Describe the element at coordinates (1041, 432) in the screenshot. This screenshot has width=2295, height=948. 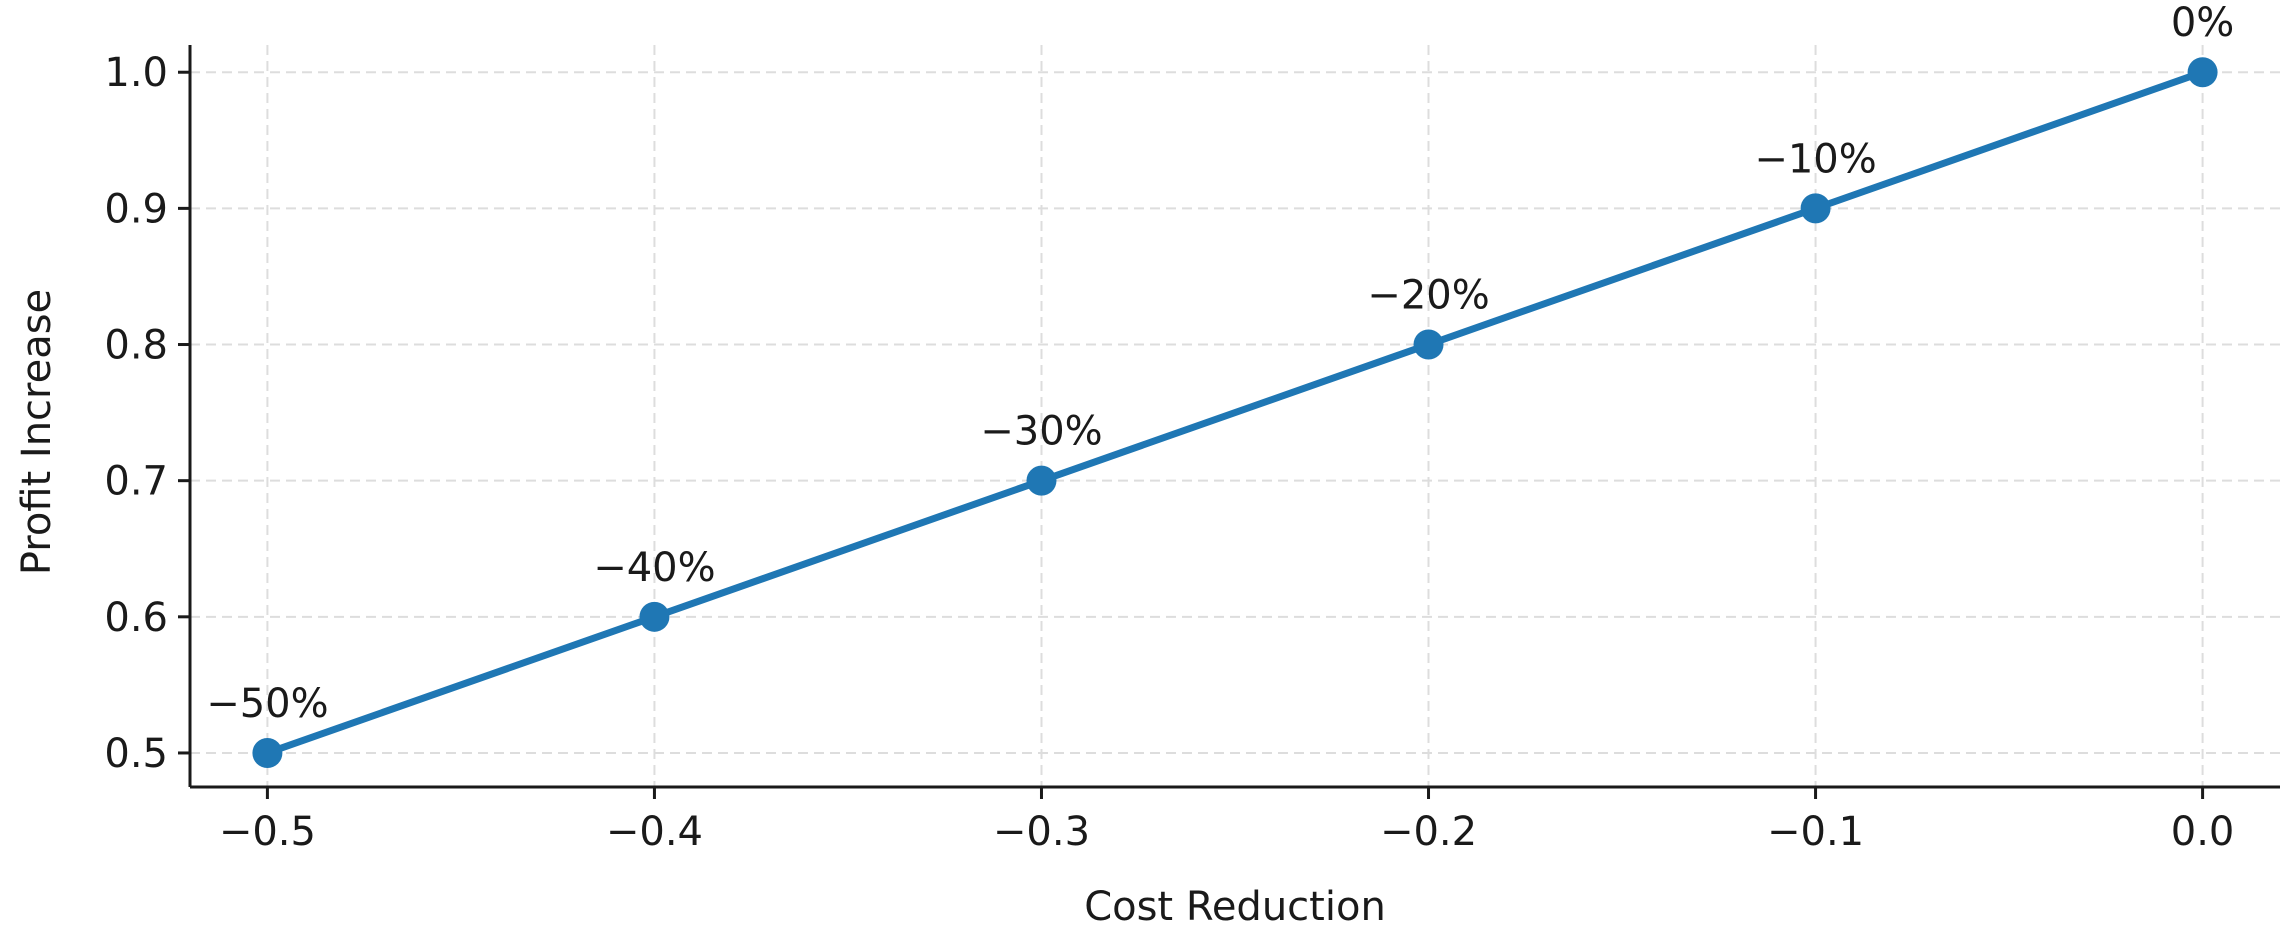
I see `data-label: −30%` at that location.